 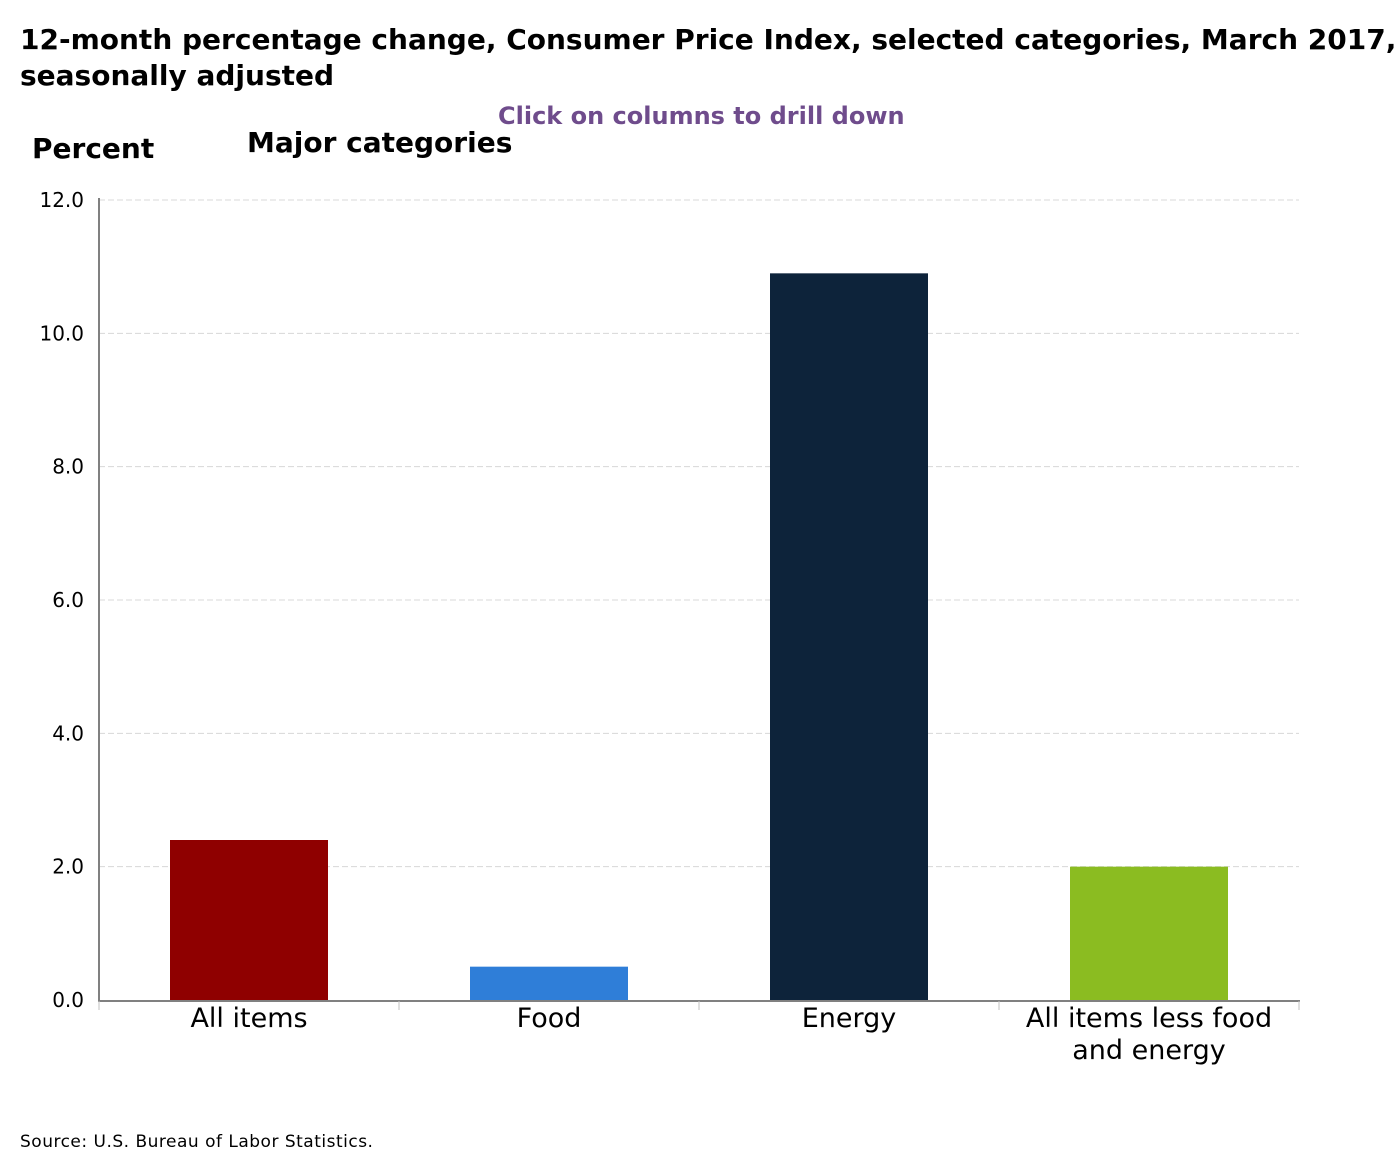 I want to click on y-tick-label: 12.0, so click(x=61, y=200).